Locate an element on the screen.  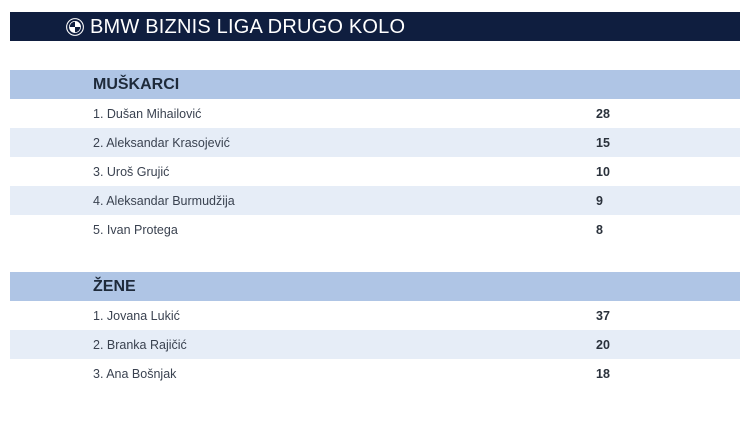
player-score: 20 is located at coordinates (603, 344).